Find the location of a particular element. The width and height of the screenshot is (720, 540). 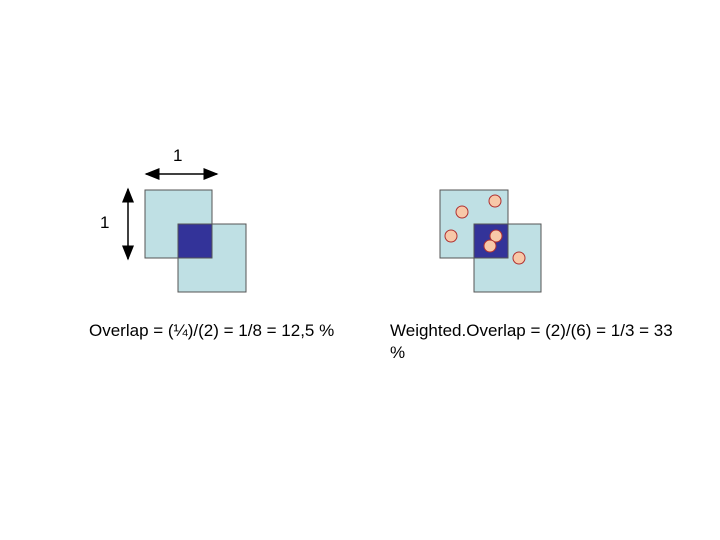

overlap-caption: Overlap = (¼)/(2) = 1/8 = 12,5 % is located at coordinates (212, 330).